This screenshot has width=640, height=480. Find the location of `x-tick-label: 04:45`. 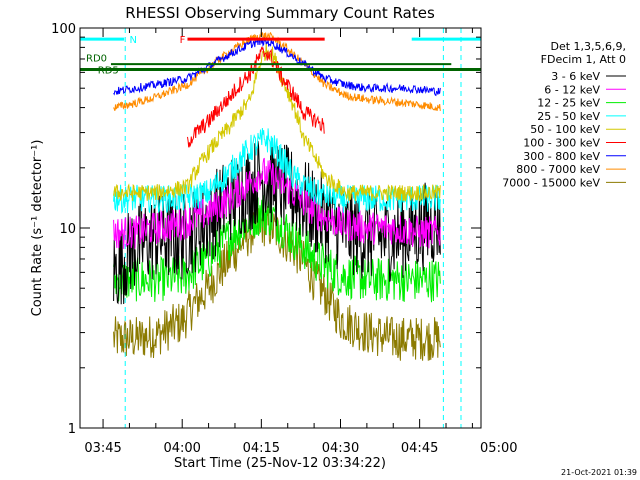

x-tick-label: 04:45 is located at coordinates (419, 448).